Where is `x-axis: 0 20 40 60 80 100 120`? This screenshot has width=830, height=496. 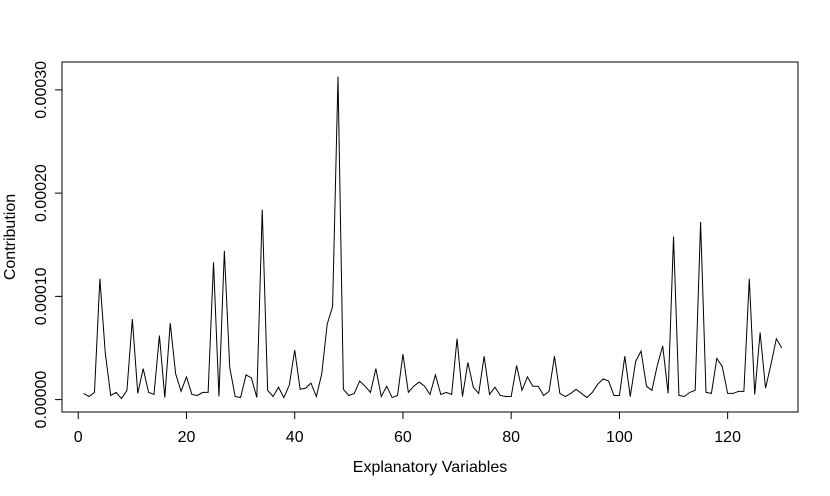
x-axis: 0 20 40 60 80 100 120 is located at coordinates (407, 429).